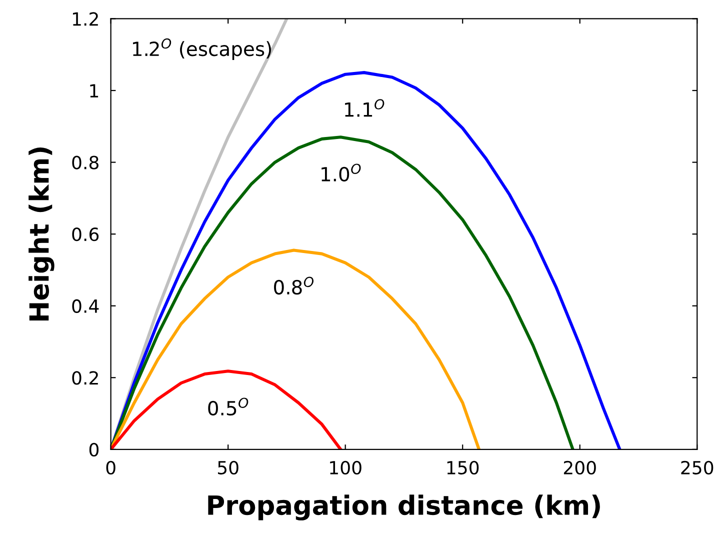 This screenshot has width=715, height=535. What do you see at coordinates (85, 235) in the screenshot?
I see `y-tick-label: 0.6` at bounding box center [85, 235].